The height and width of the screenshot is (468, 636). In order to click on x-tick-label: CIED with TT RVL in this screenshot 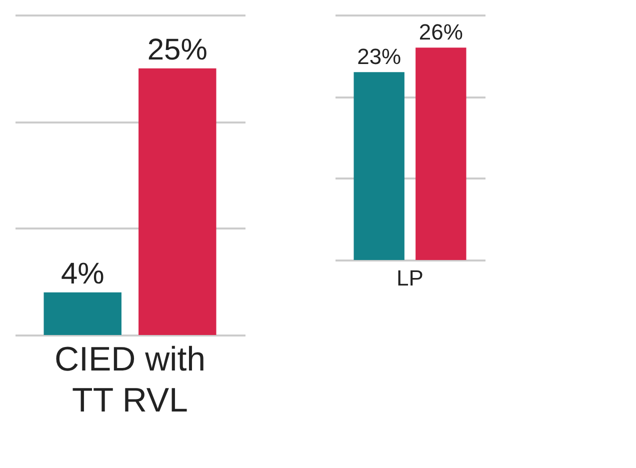, I will do `click(130, 380)`.